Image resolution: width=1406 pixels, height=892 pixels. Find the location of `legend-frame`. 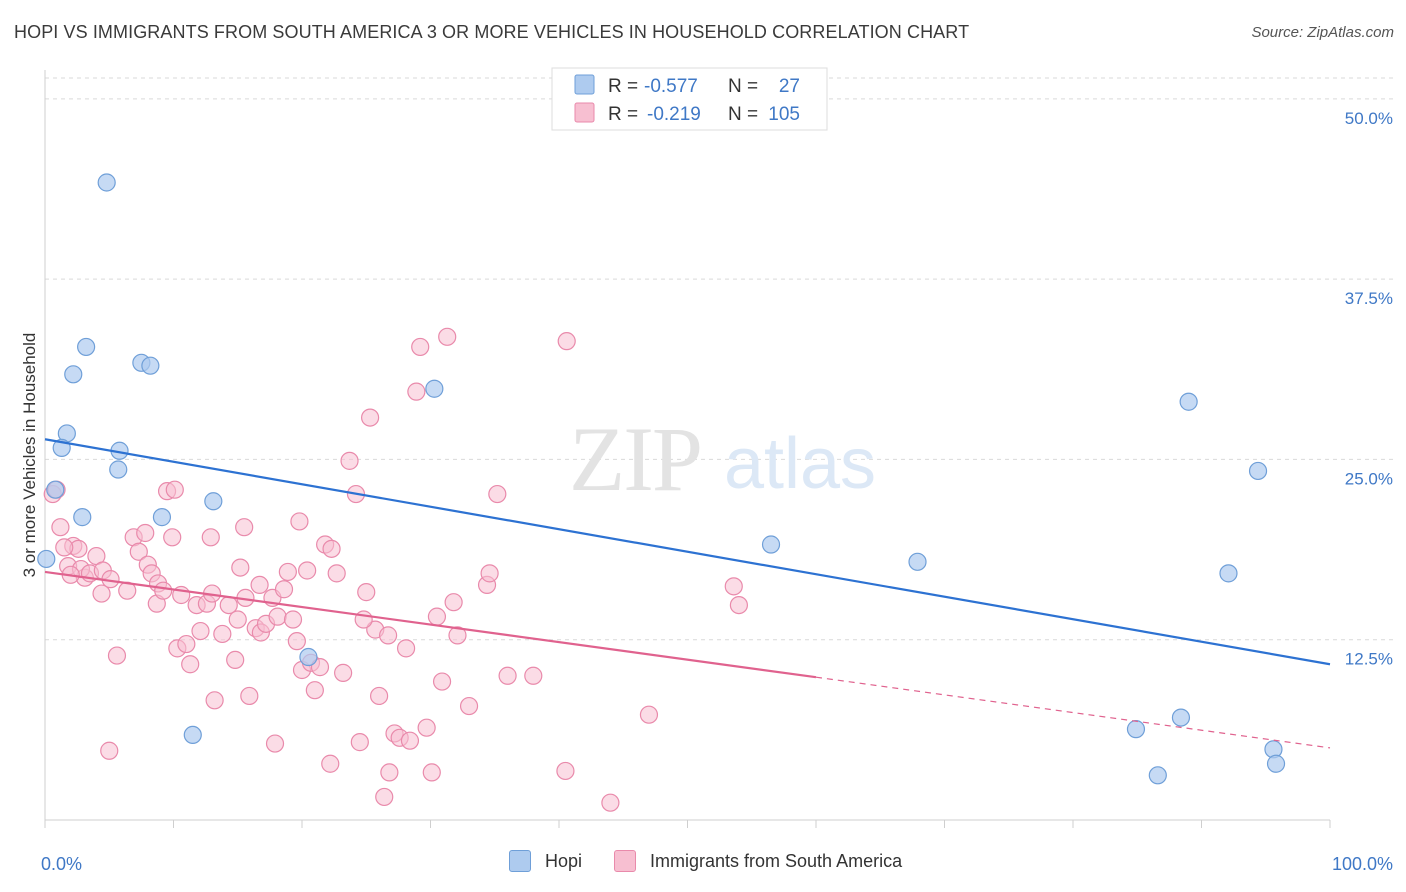

legend-frame is located at coordinates (689, 99).